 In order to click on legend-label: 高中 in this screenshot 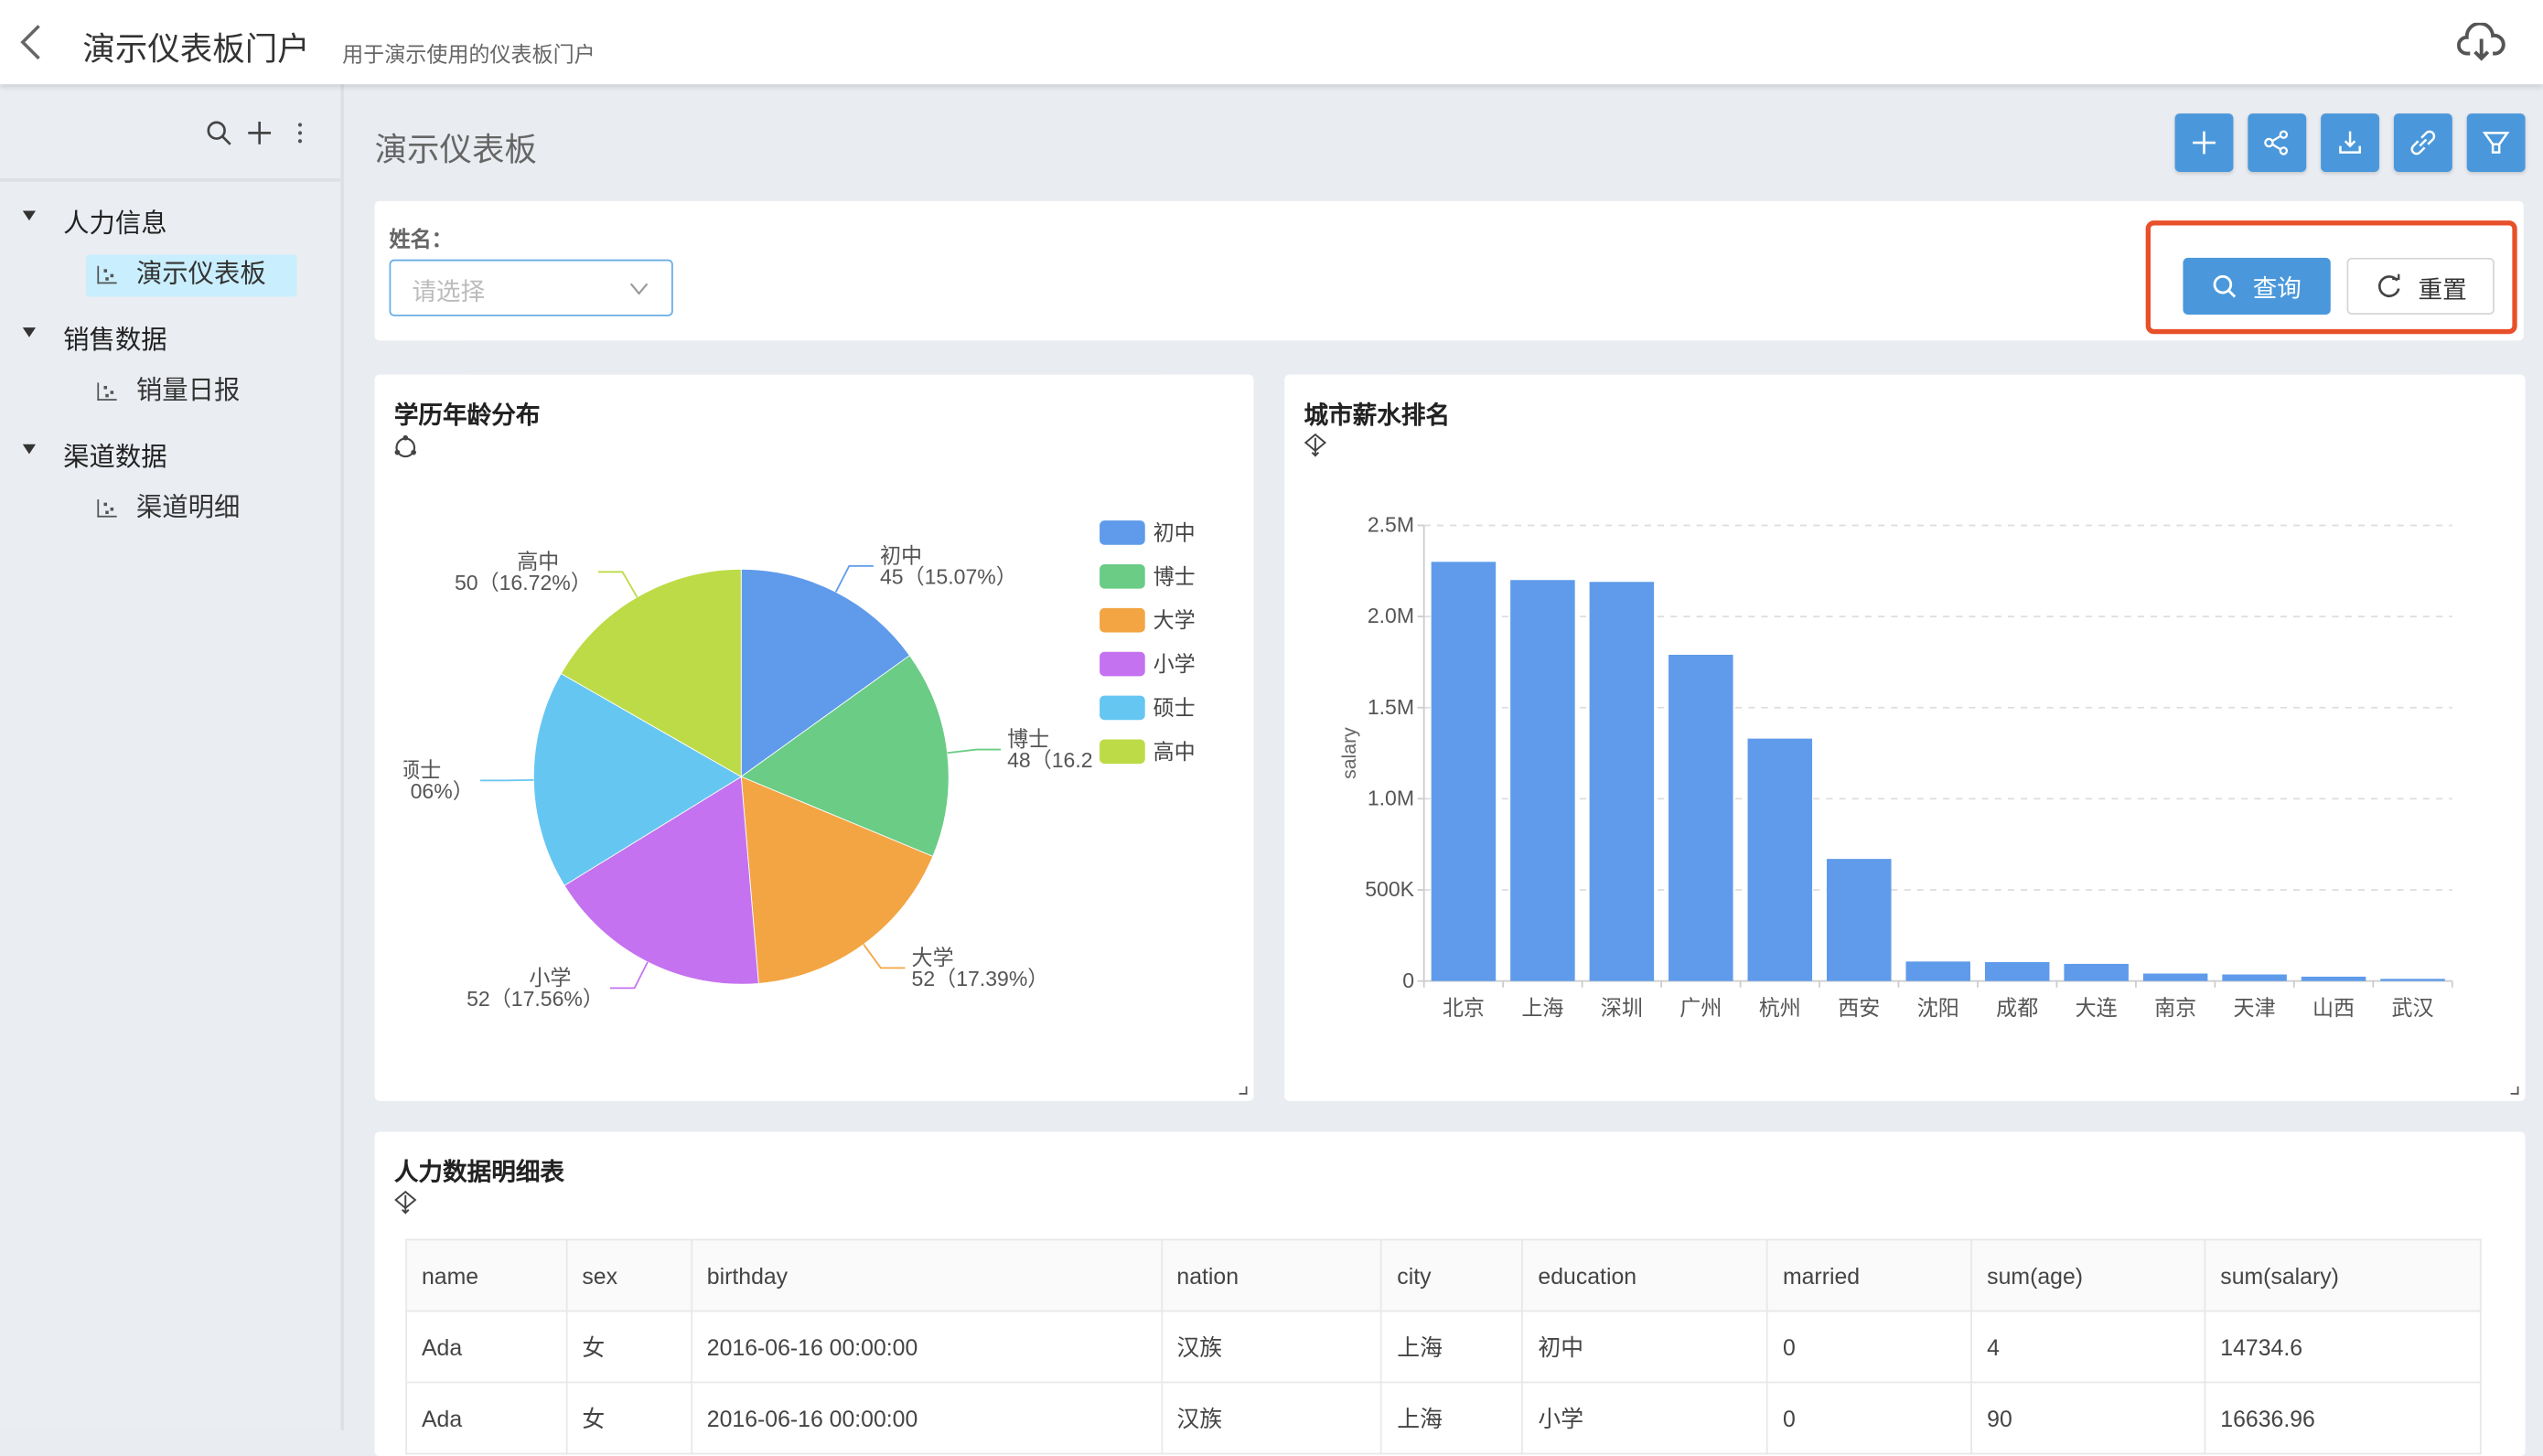, I will do `click(1174, 752)`.